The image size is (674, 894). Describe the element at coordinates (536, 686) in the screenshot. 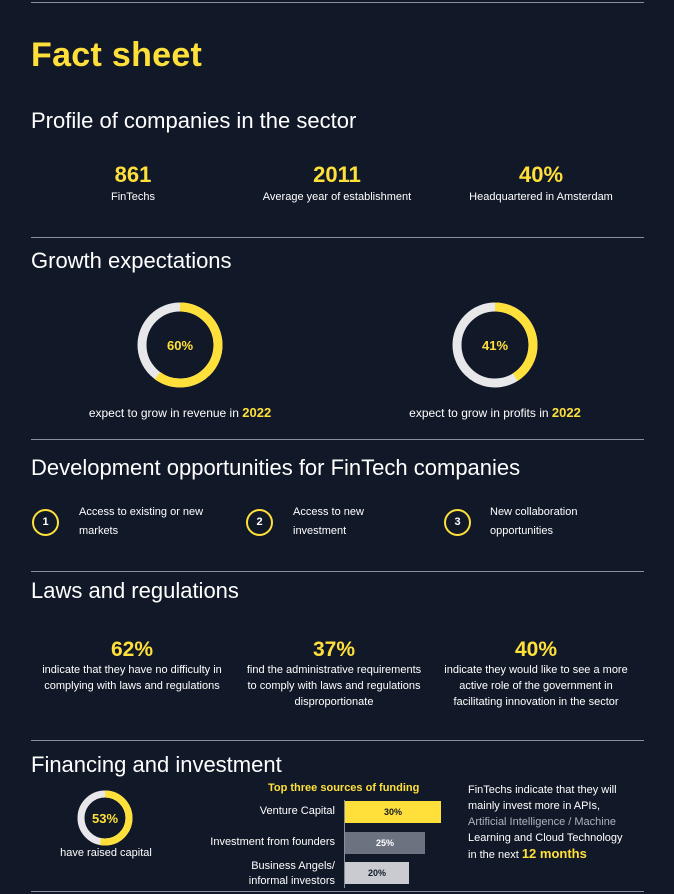

I see `law-line: active role of the government in` at that location.